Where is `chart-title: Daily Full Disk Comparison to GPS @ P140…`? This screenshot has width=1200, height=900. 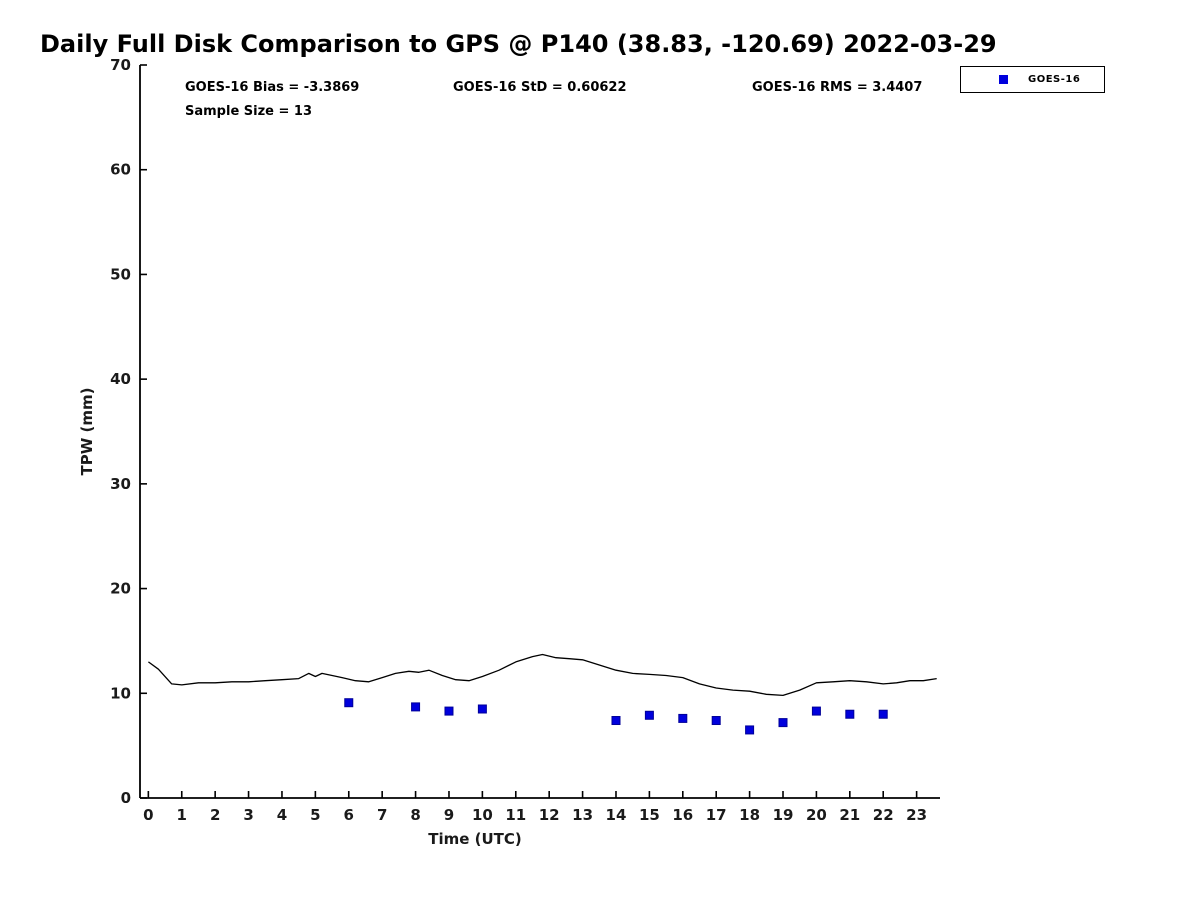
chart-title: Daily Full Disk Comparison to GPS @ P140… is located at coordinates (518, 44).